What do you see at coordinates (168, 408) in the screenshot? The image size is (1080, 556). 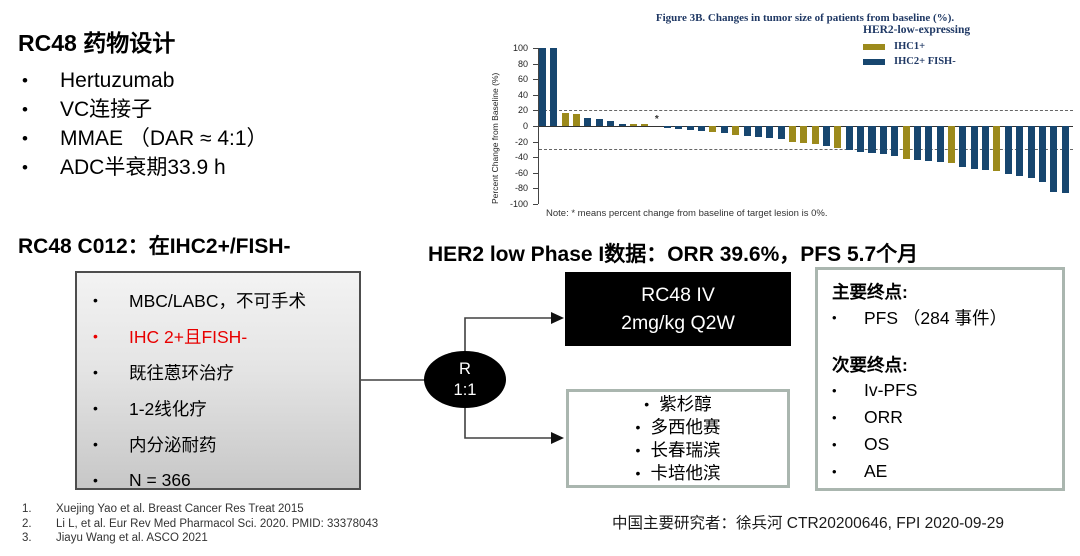 I see `inclusion-item-label: 1-2线化疗` at bounding box center [168, 408].